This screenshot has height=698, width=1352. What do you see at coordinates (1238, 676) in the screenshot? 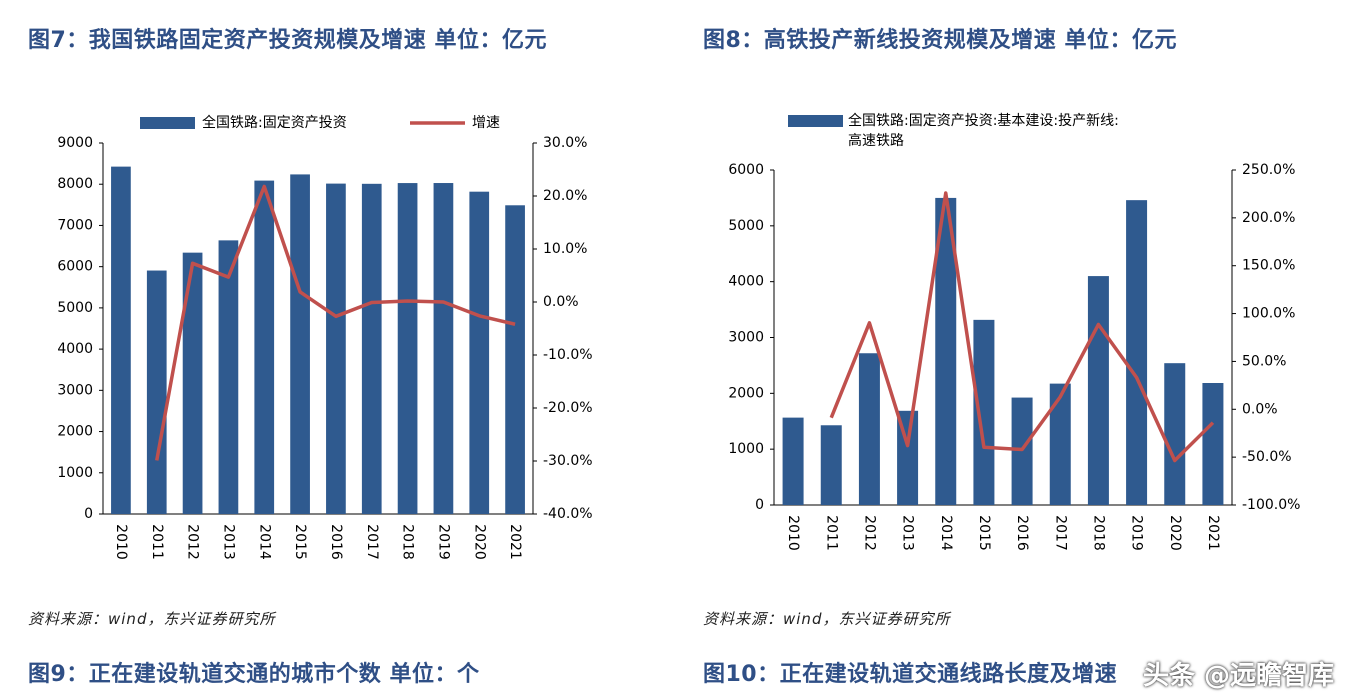
I see `watermark: 头条 @远瞻智库` at bounding box center [1238, 676].